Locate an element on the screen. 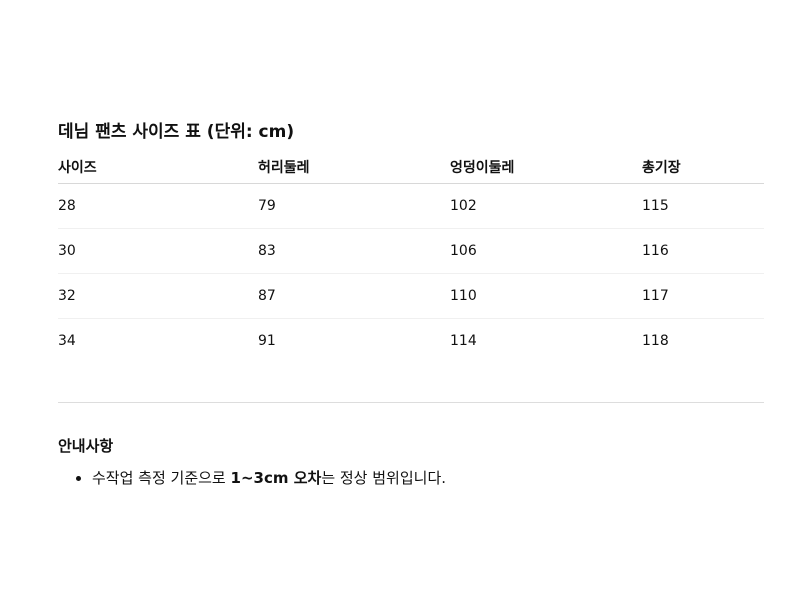  cell-hip: 114 is located at coordinates (463, 341).